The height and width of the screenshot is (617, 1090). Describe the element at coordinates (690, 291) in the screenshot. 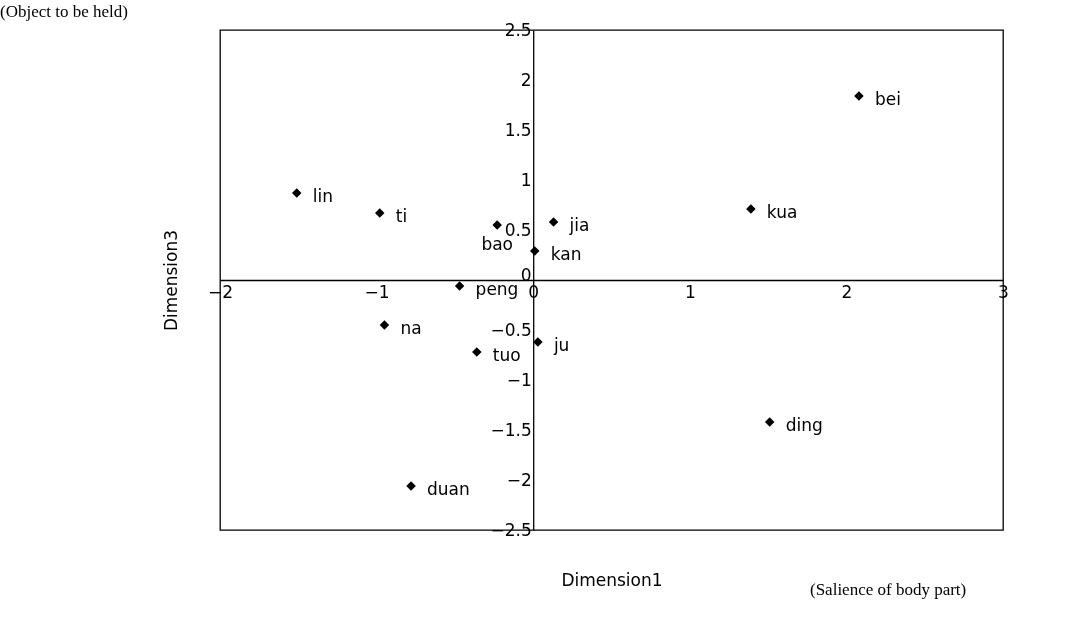

I see `x-tick-label: 1` at that location.